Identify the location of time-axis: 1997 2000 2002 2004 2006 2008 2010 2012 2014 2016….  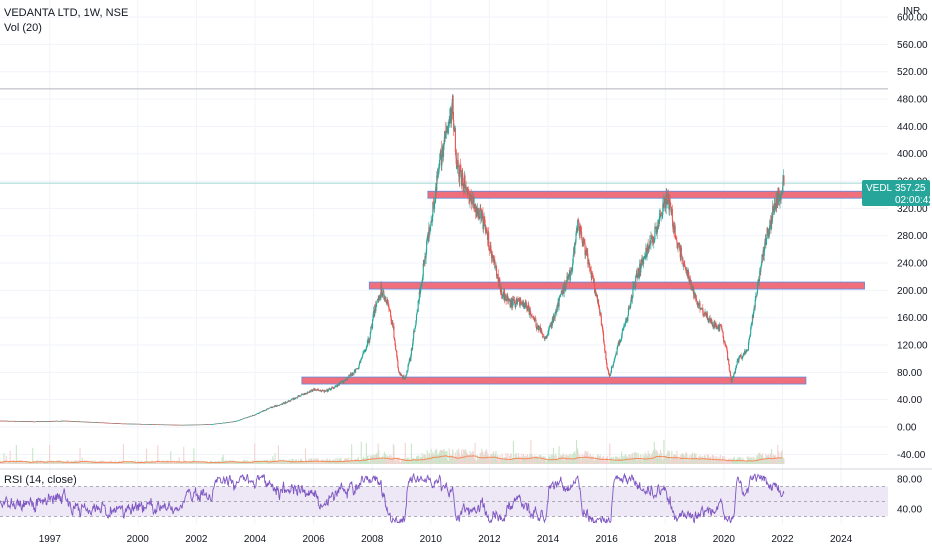
(446, 539).